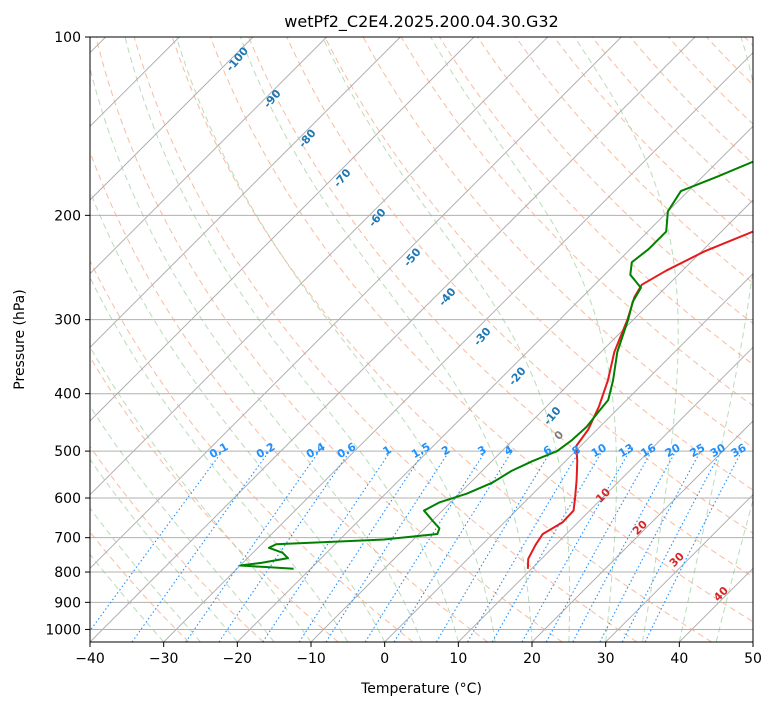 The image size is (775, 708). What do you see at coordinates (384, 659) in the screenshot?
I see `x-tick-label: 0` at bounding box center [384, 659].